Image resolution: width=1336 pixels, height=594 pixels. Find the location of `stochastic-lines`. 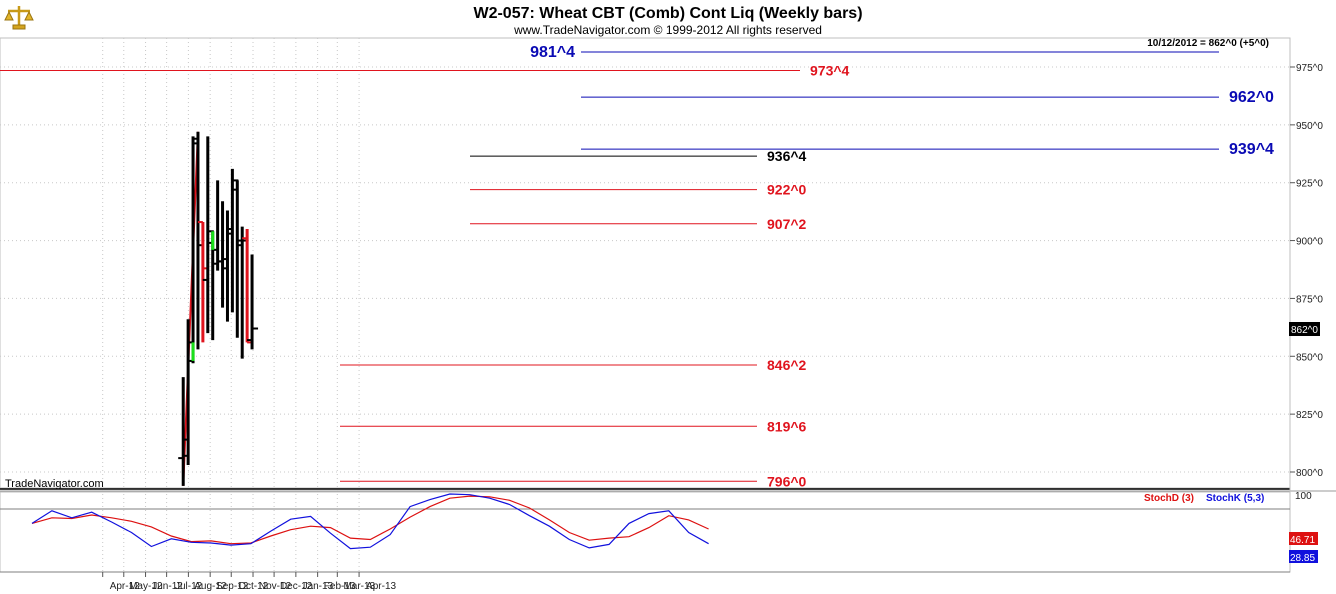

stochastic-lines is located at coordinates (370, 521).